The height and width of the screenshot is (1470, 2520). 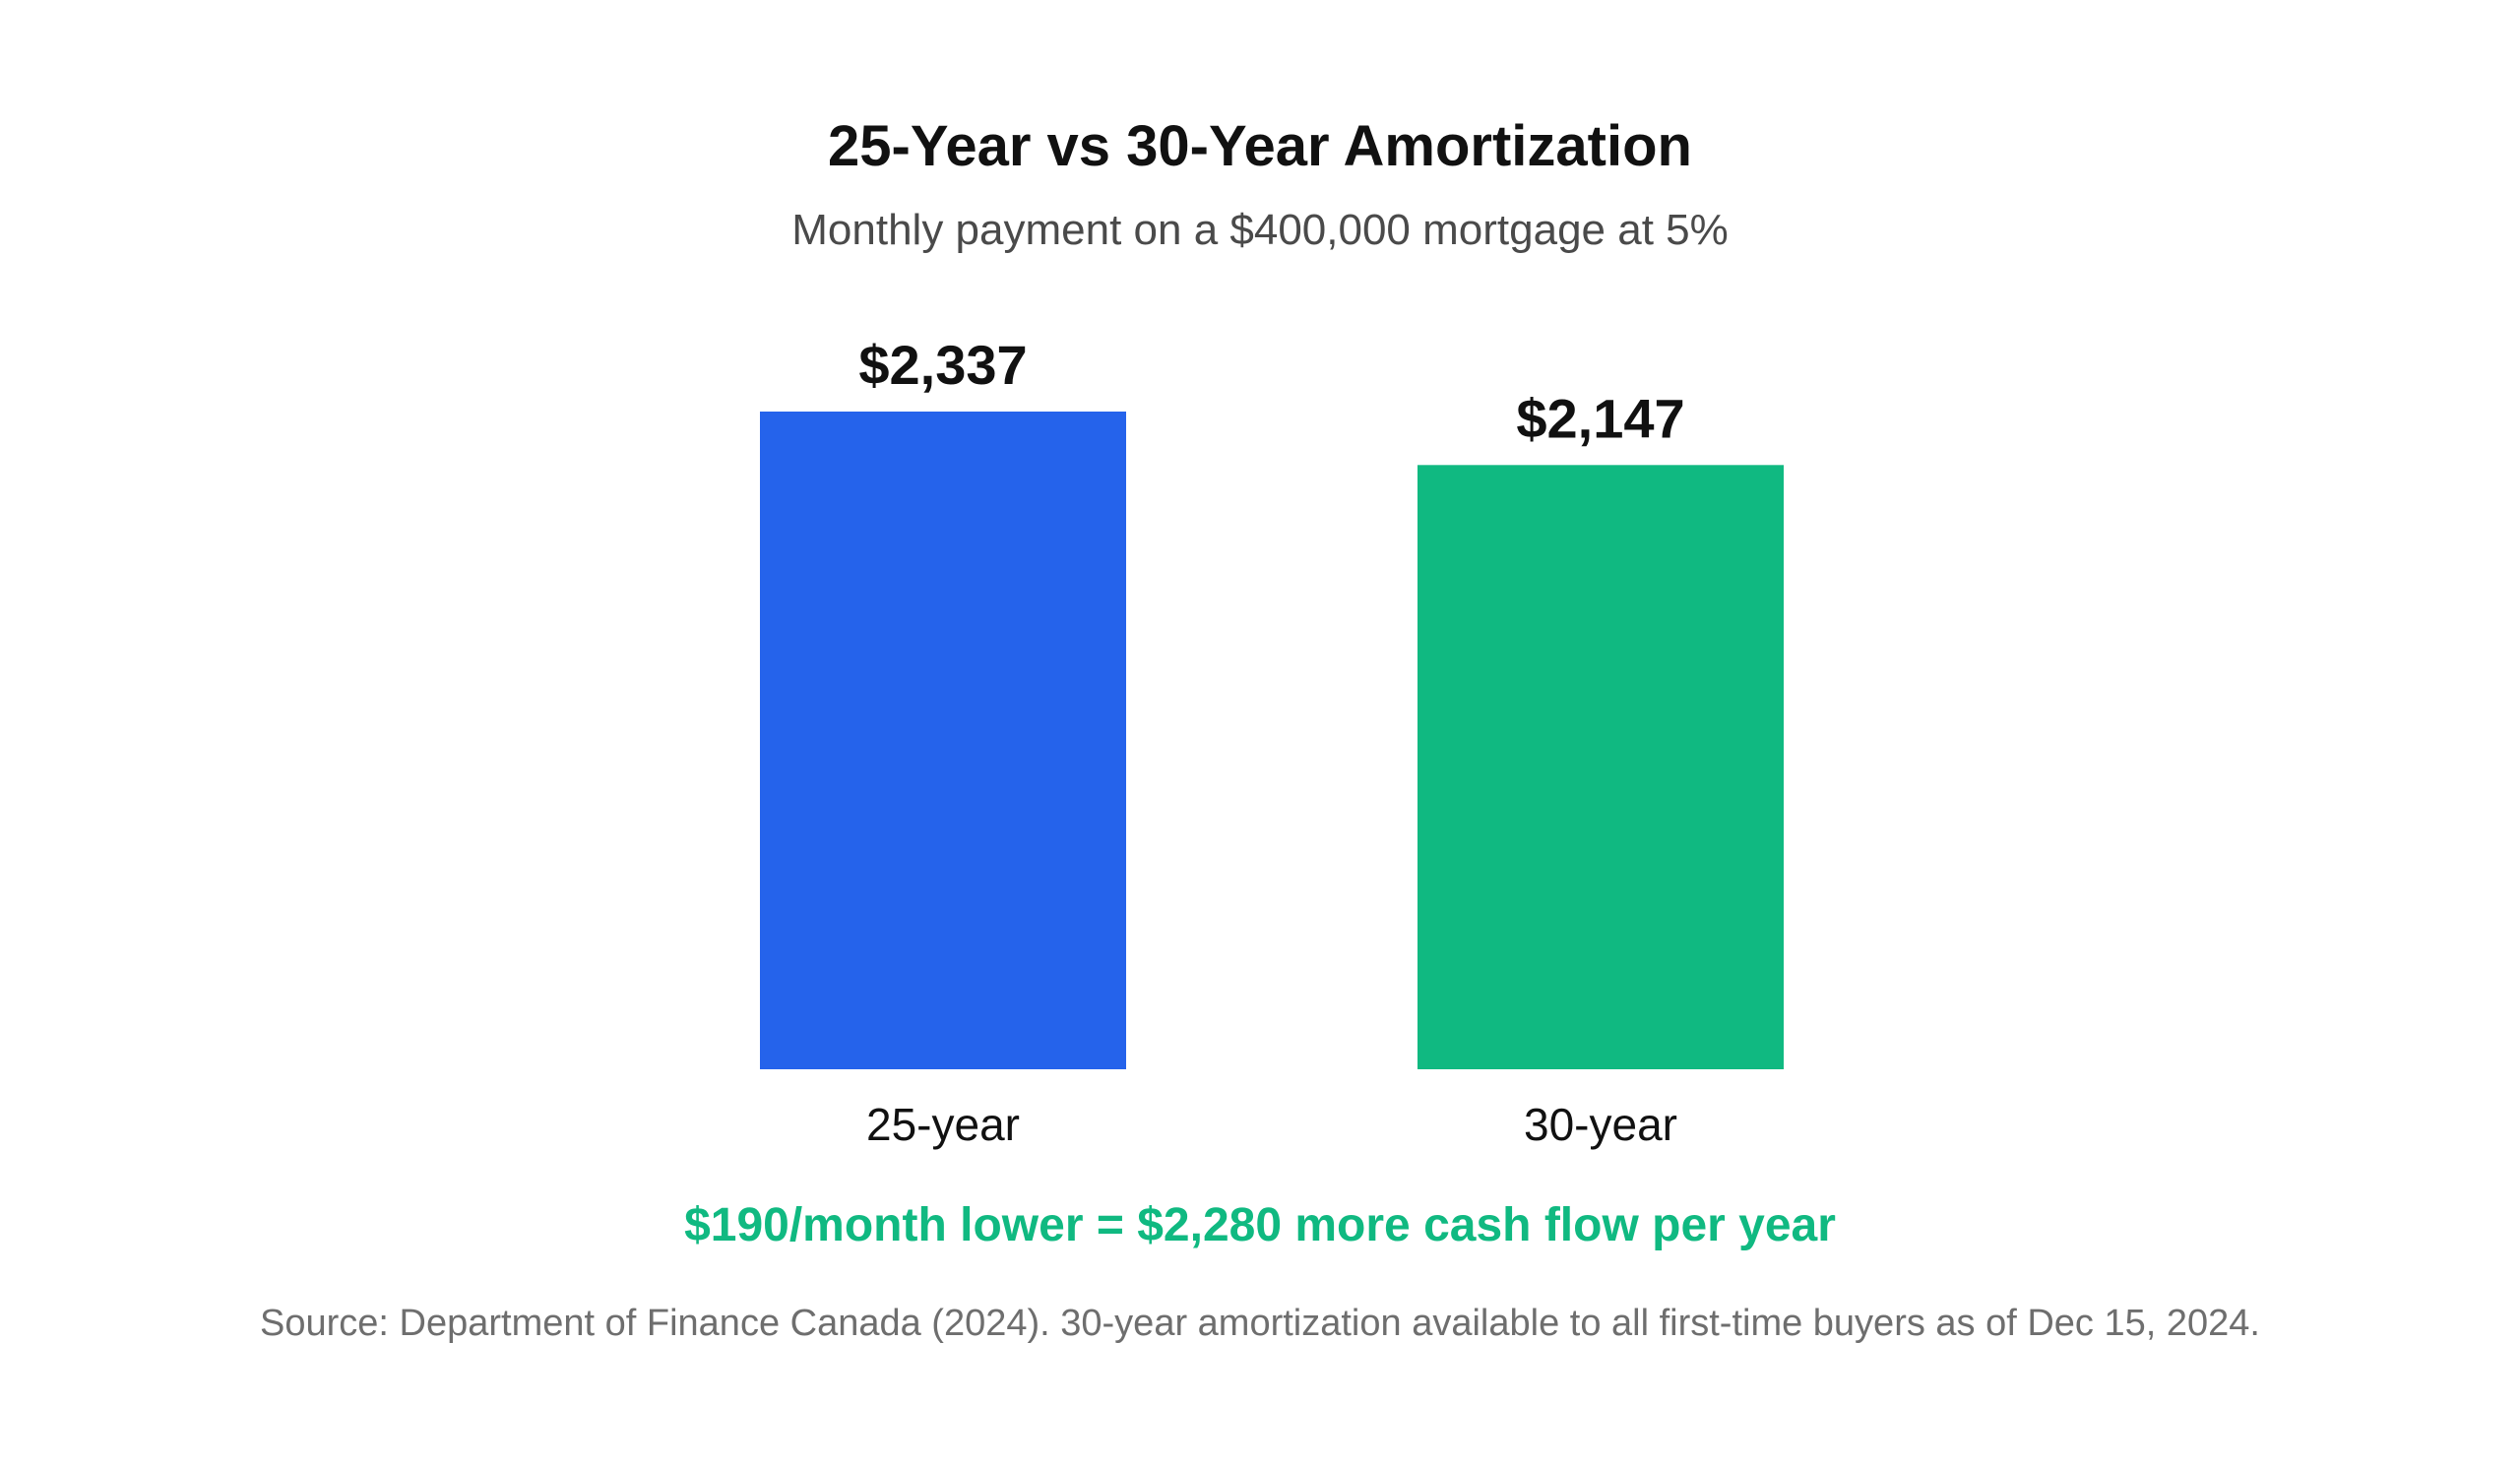 I want to click on category-label-30-year: 30-year, so click(x=1600, y=1124).